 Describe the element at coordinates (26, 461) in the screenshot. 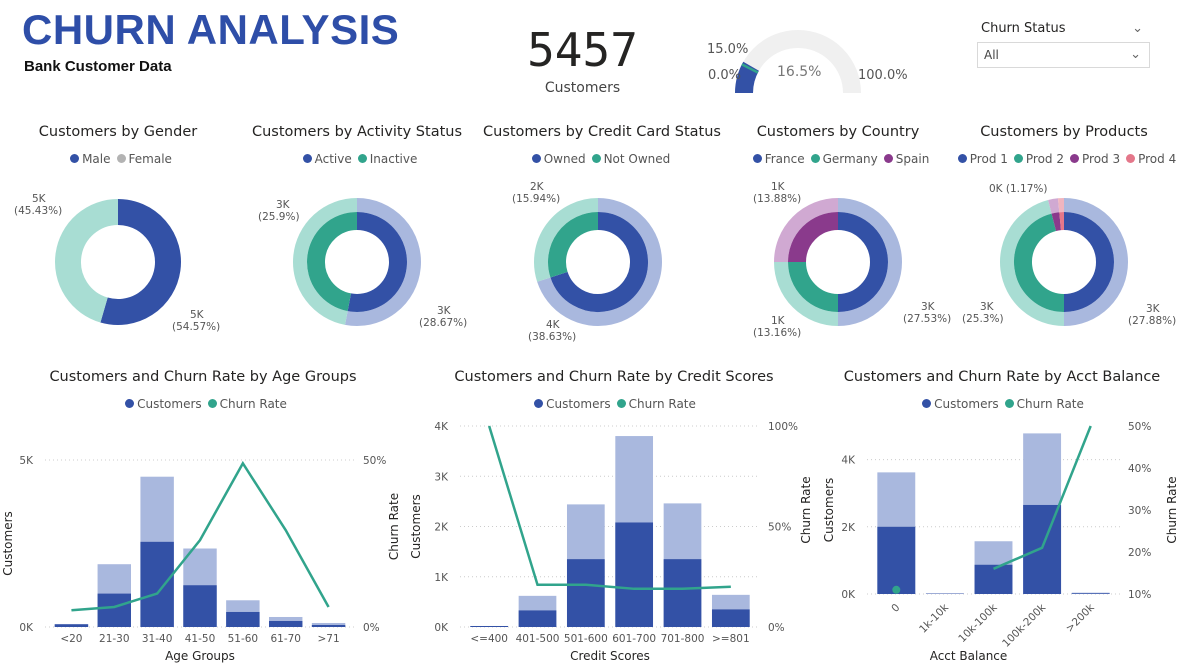

I see `y-tick-label: 5K` at that location.